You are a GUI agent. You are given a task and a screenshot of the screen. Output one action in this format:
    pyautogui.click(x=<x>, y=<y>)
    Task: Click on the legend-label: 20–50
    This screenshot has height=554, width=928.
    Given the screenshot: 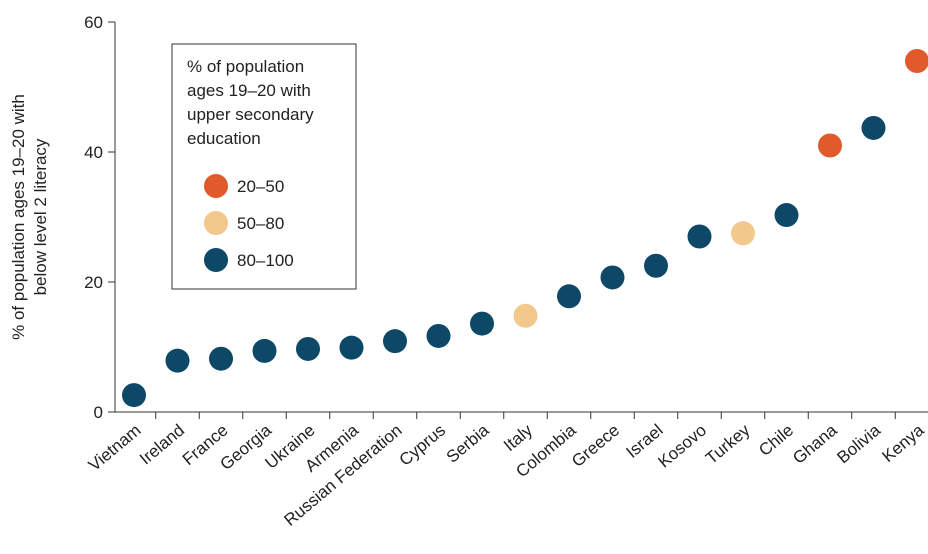 What is the action you would take?
    pyautogui.click(x=260, y=186)
    